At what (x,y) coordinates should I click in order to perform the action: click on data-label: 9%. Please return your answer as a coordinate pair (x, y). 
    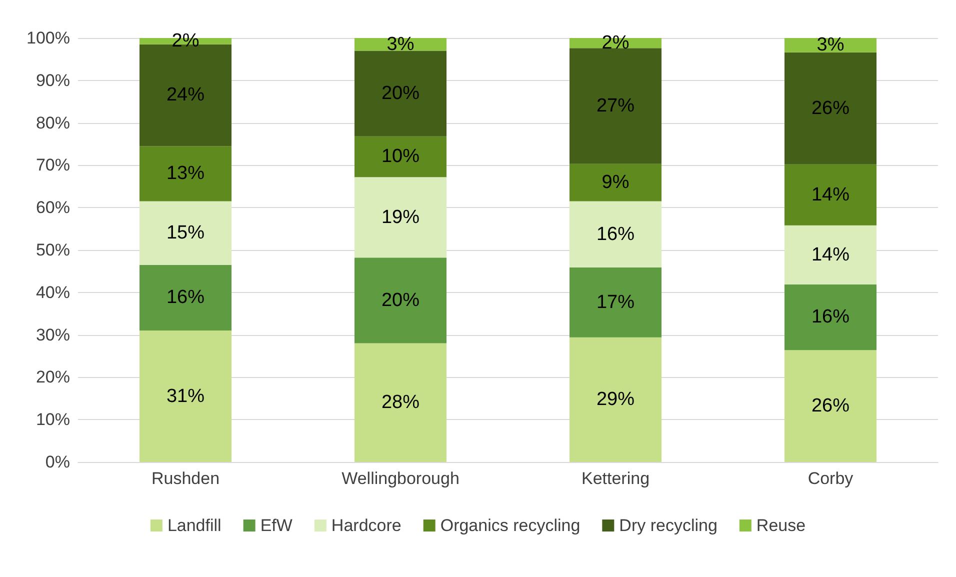
    Looking at the image, I should click on (616, 183).